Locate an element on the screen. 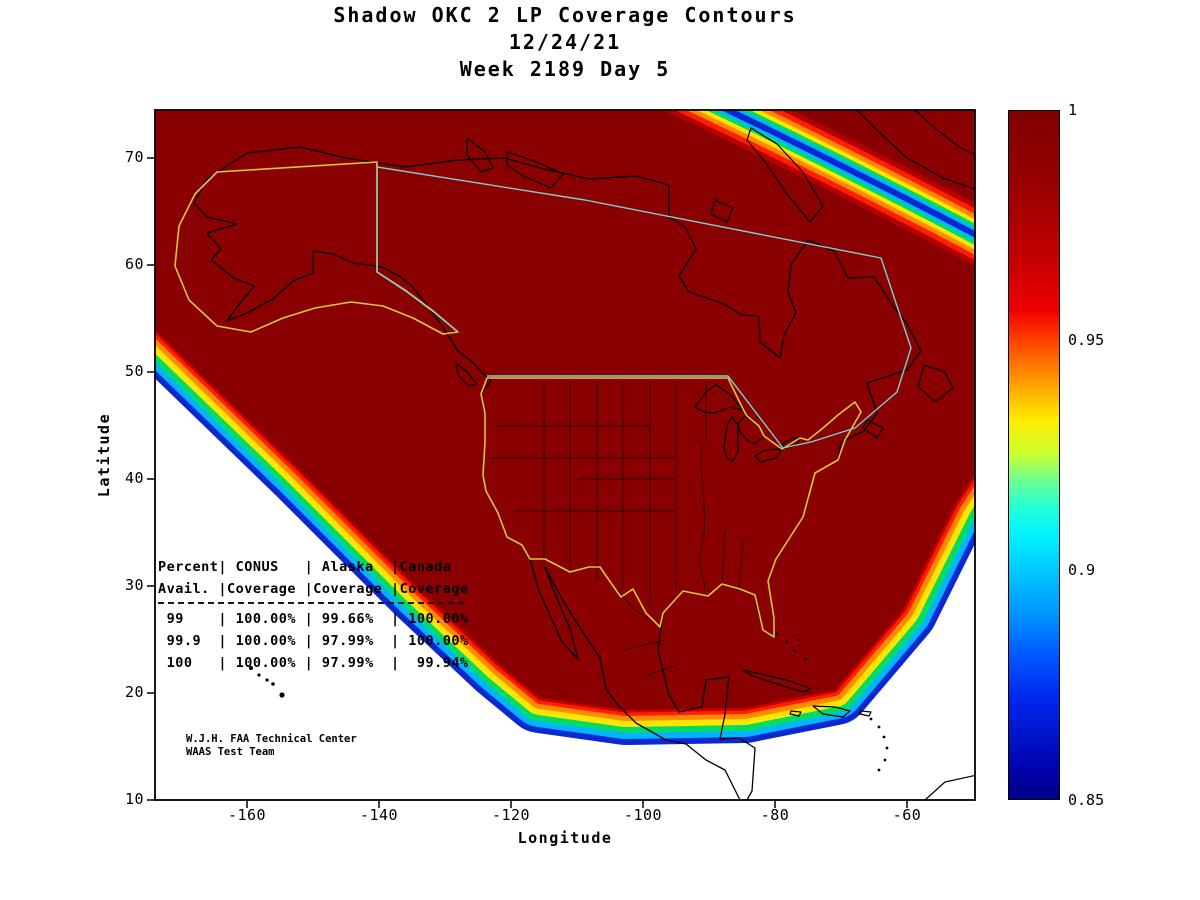  table-row: 100 | 100.00% | 97.99% | 99.94% is located at coordinates (313, 663).